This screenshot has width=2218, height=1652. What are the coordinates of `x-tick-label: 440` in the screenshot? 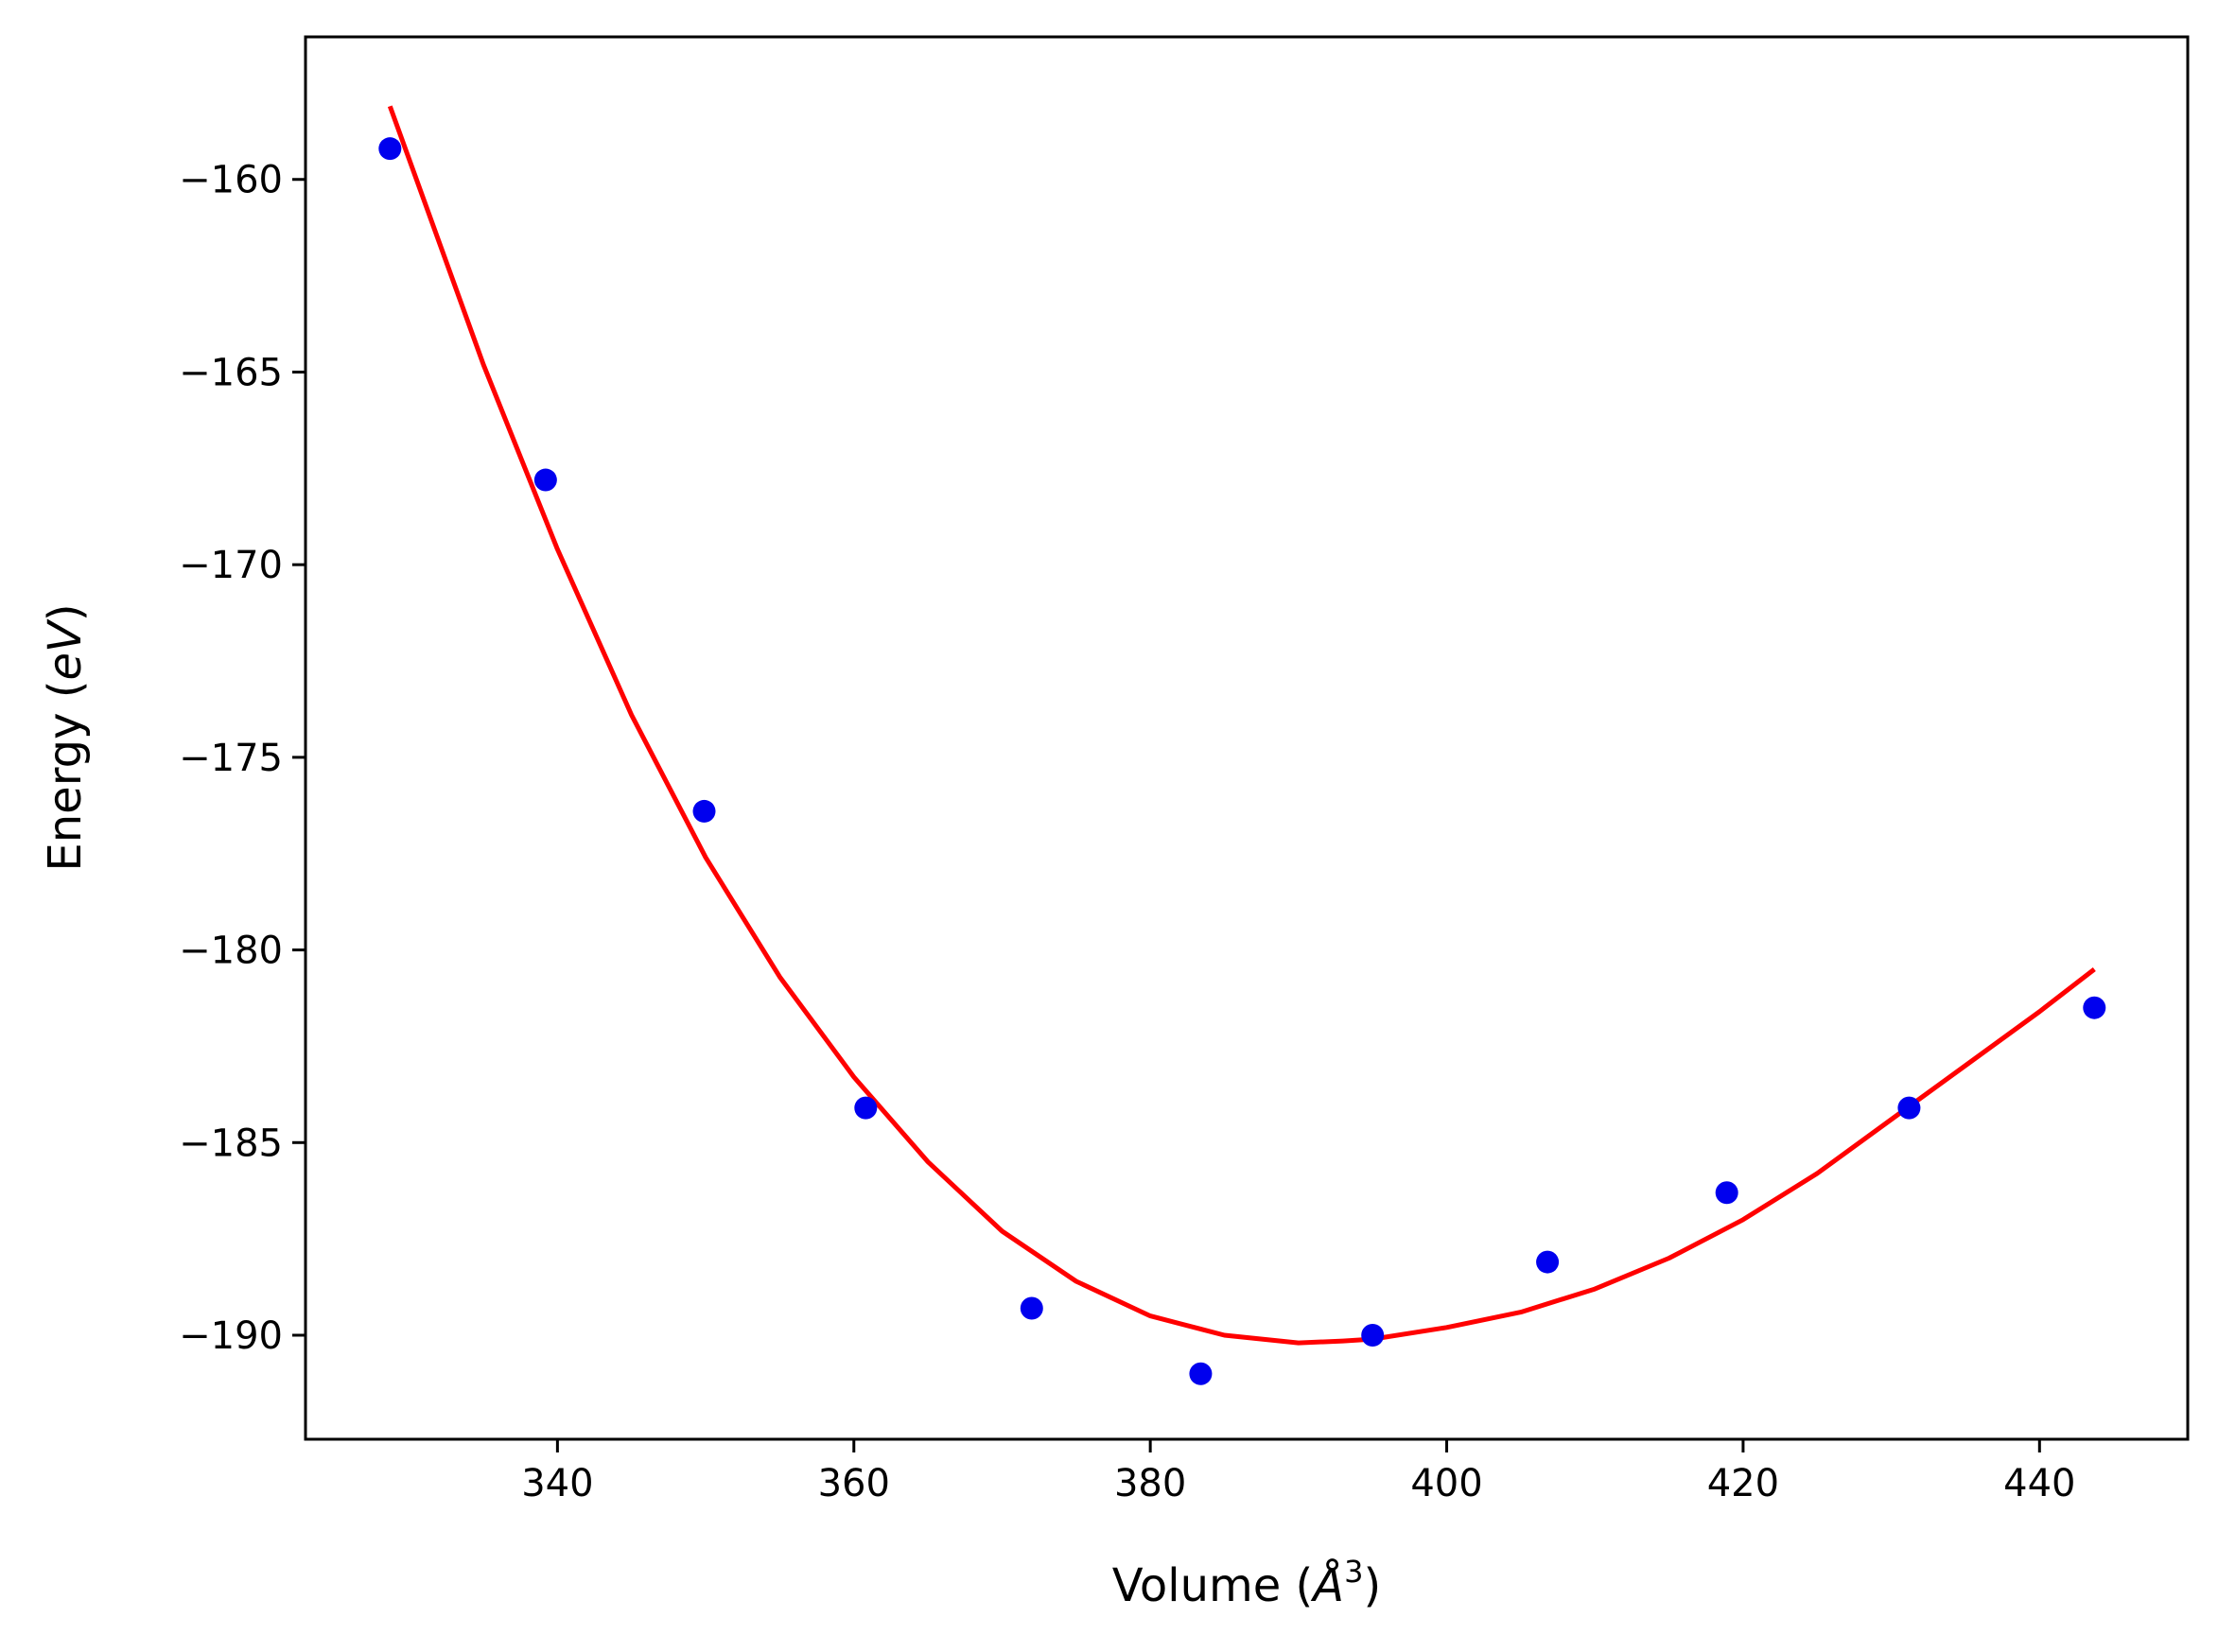 It's located at (2039, 1484).